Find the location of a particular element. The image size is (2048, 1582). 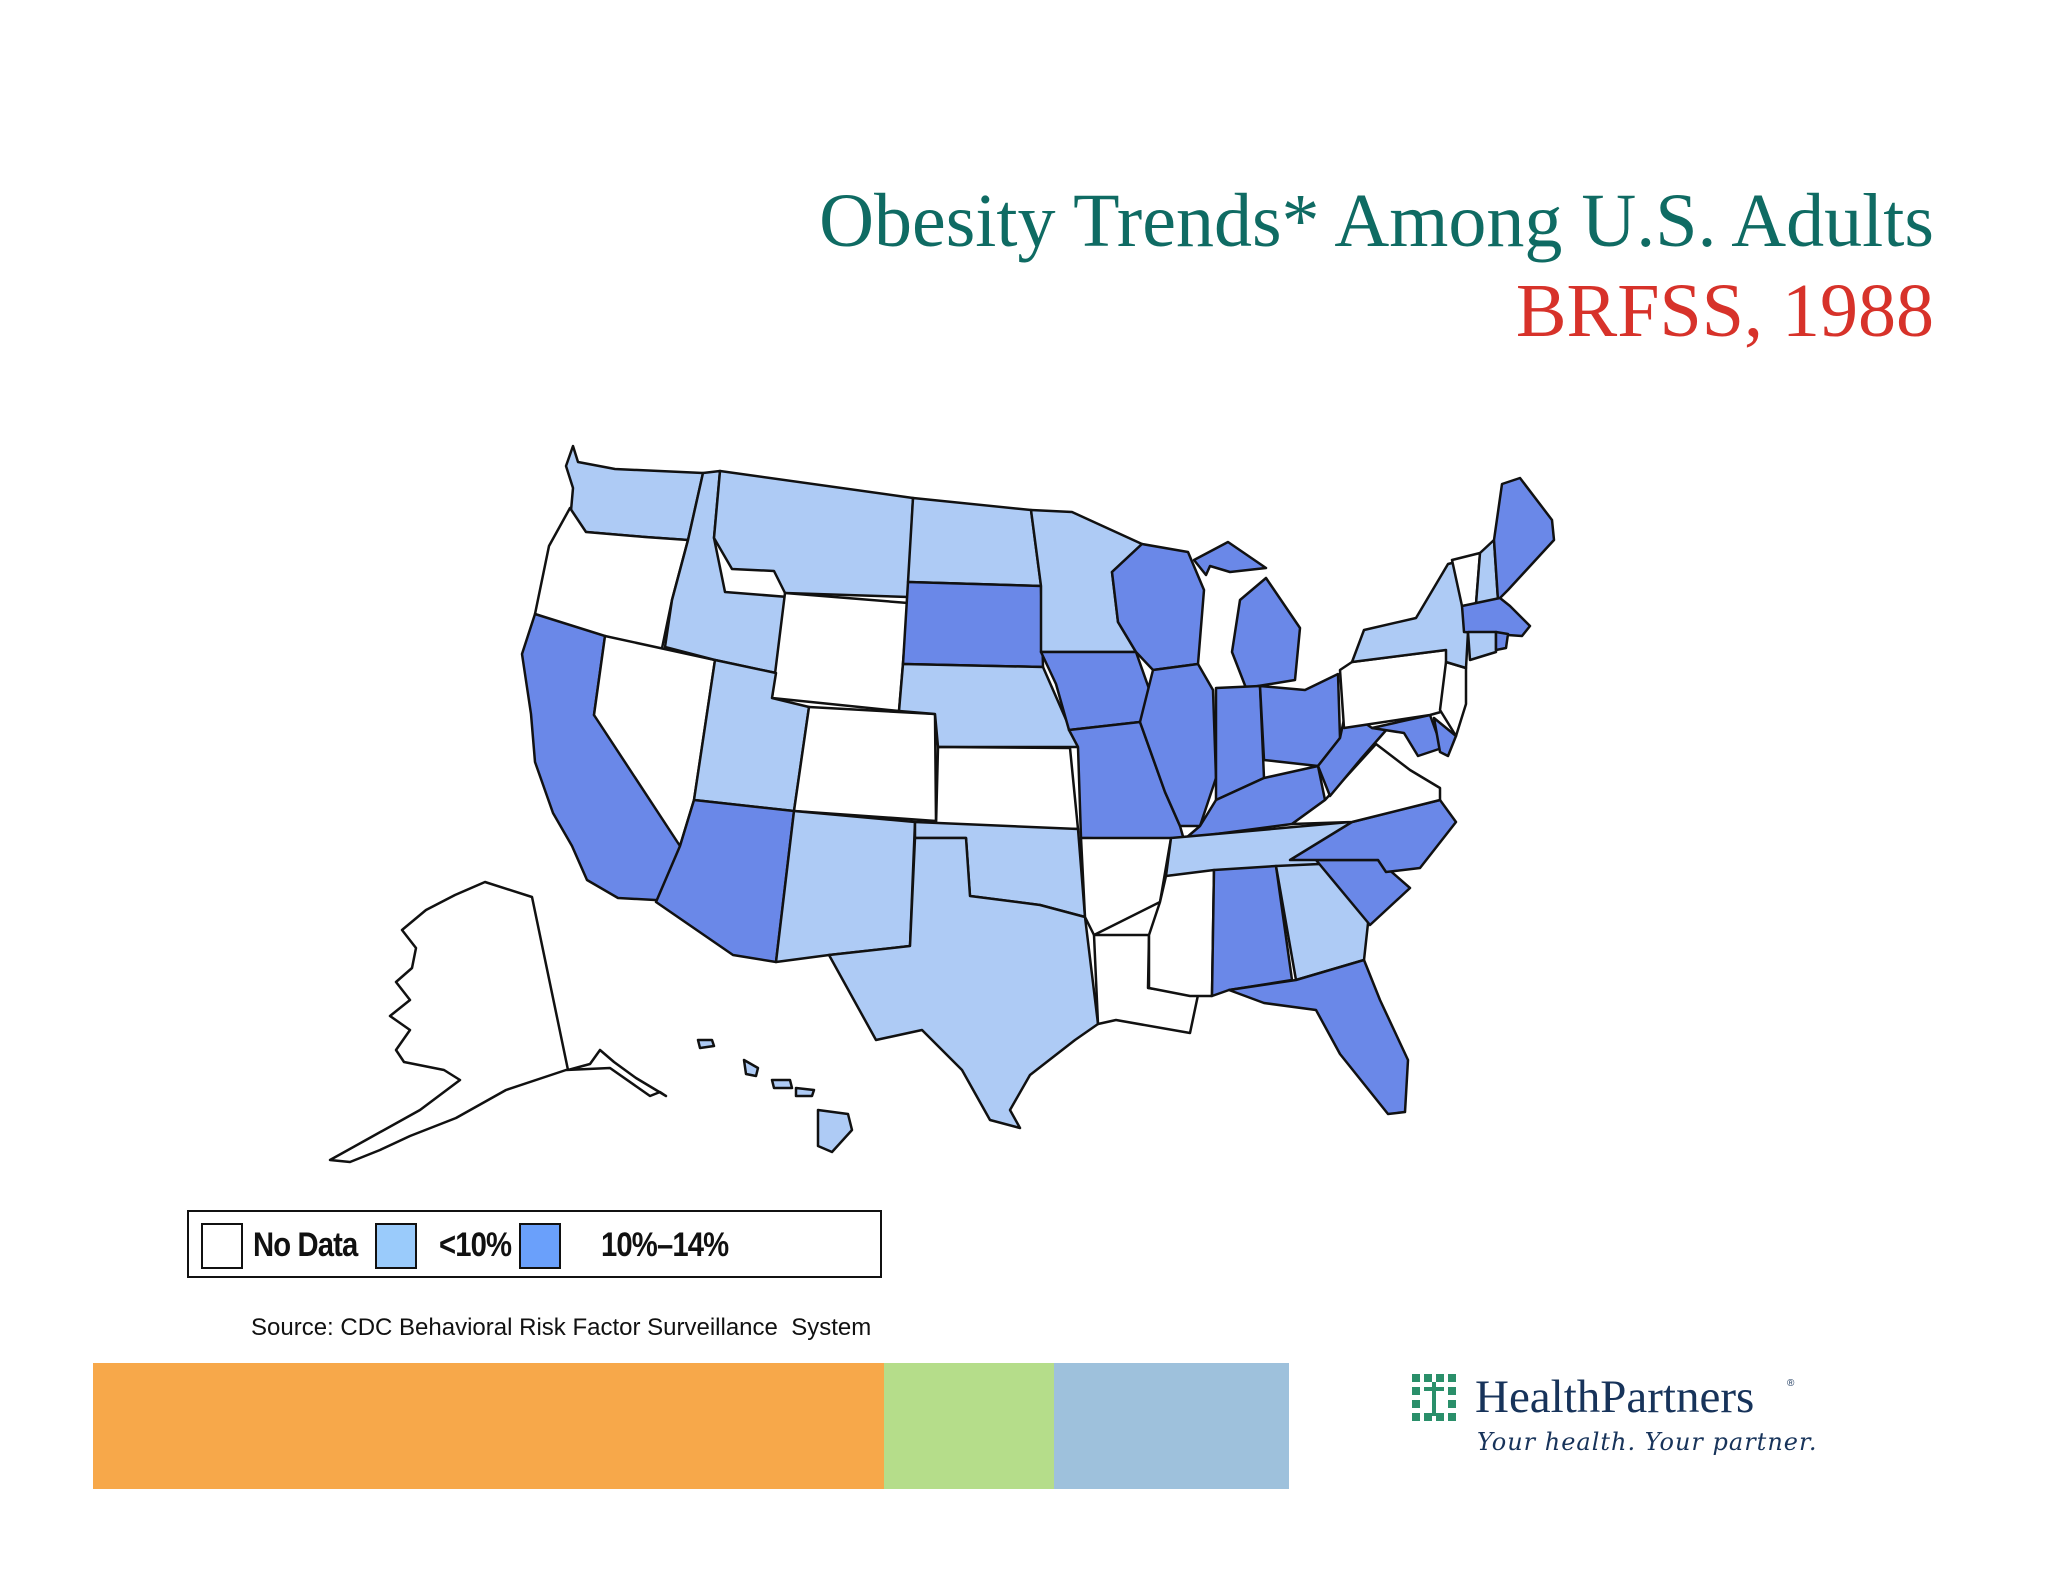

legend-label-no-data: No Data is located at coordinates (305, 1245).